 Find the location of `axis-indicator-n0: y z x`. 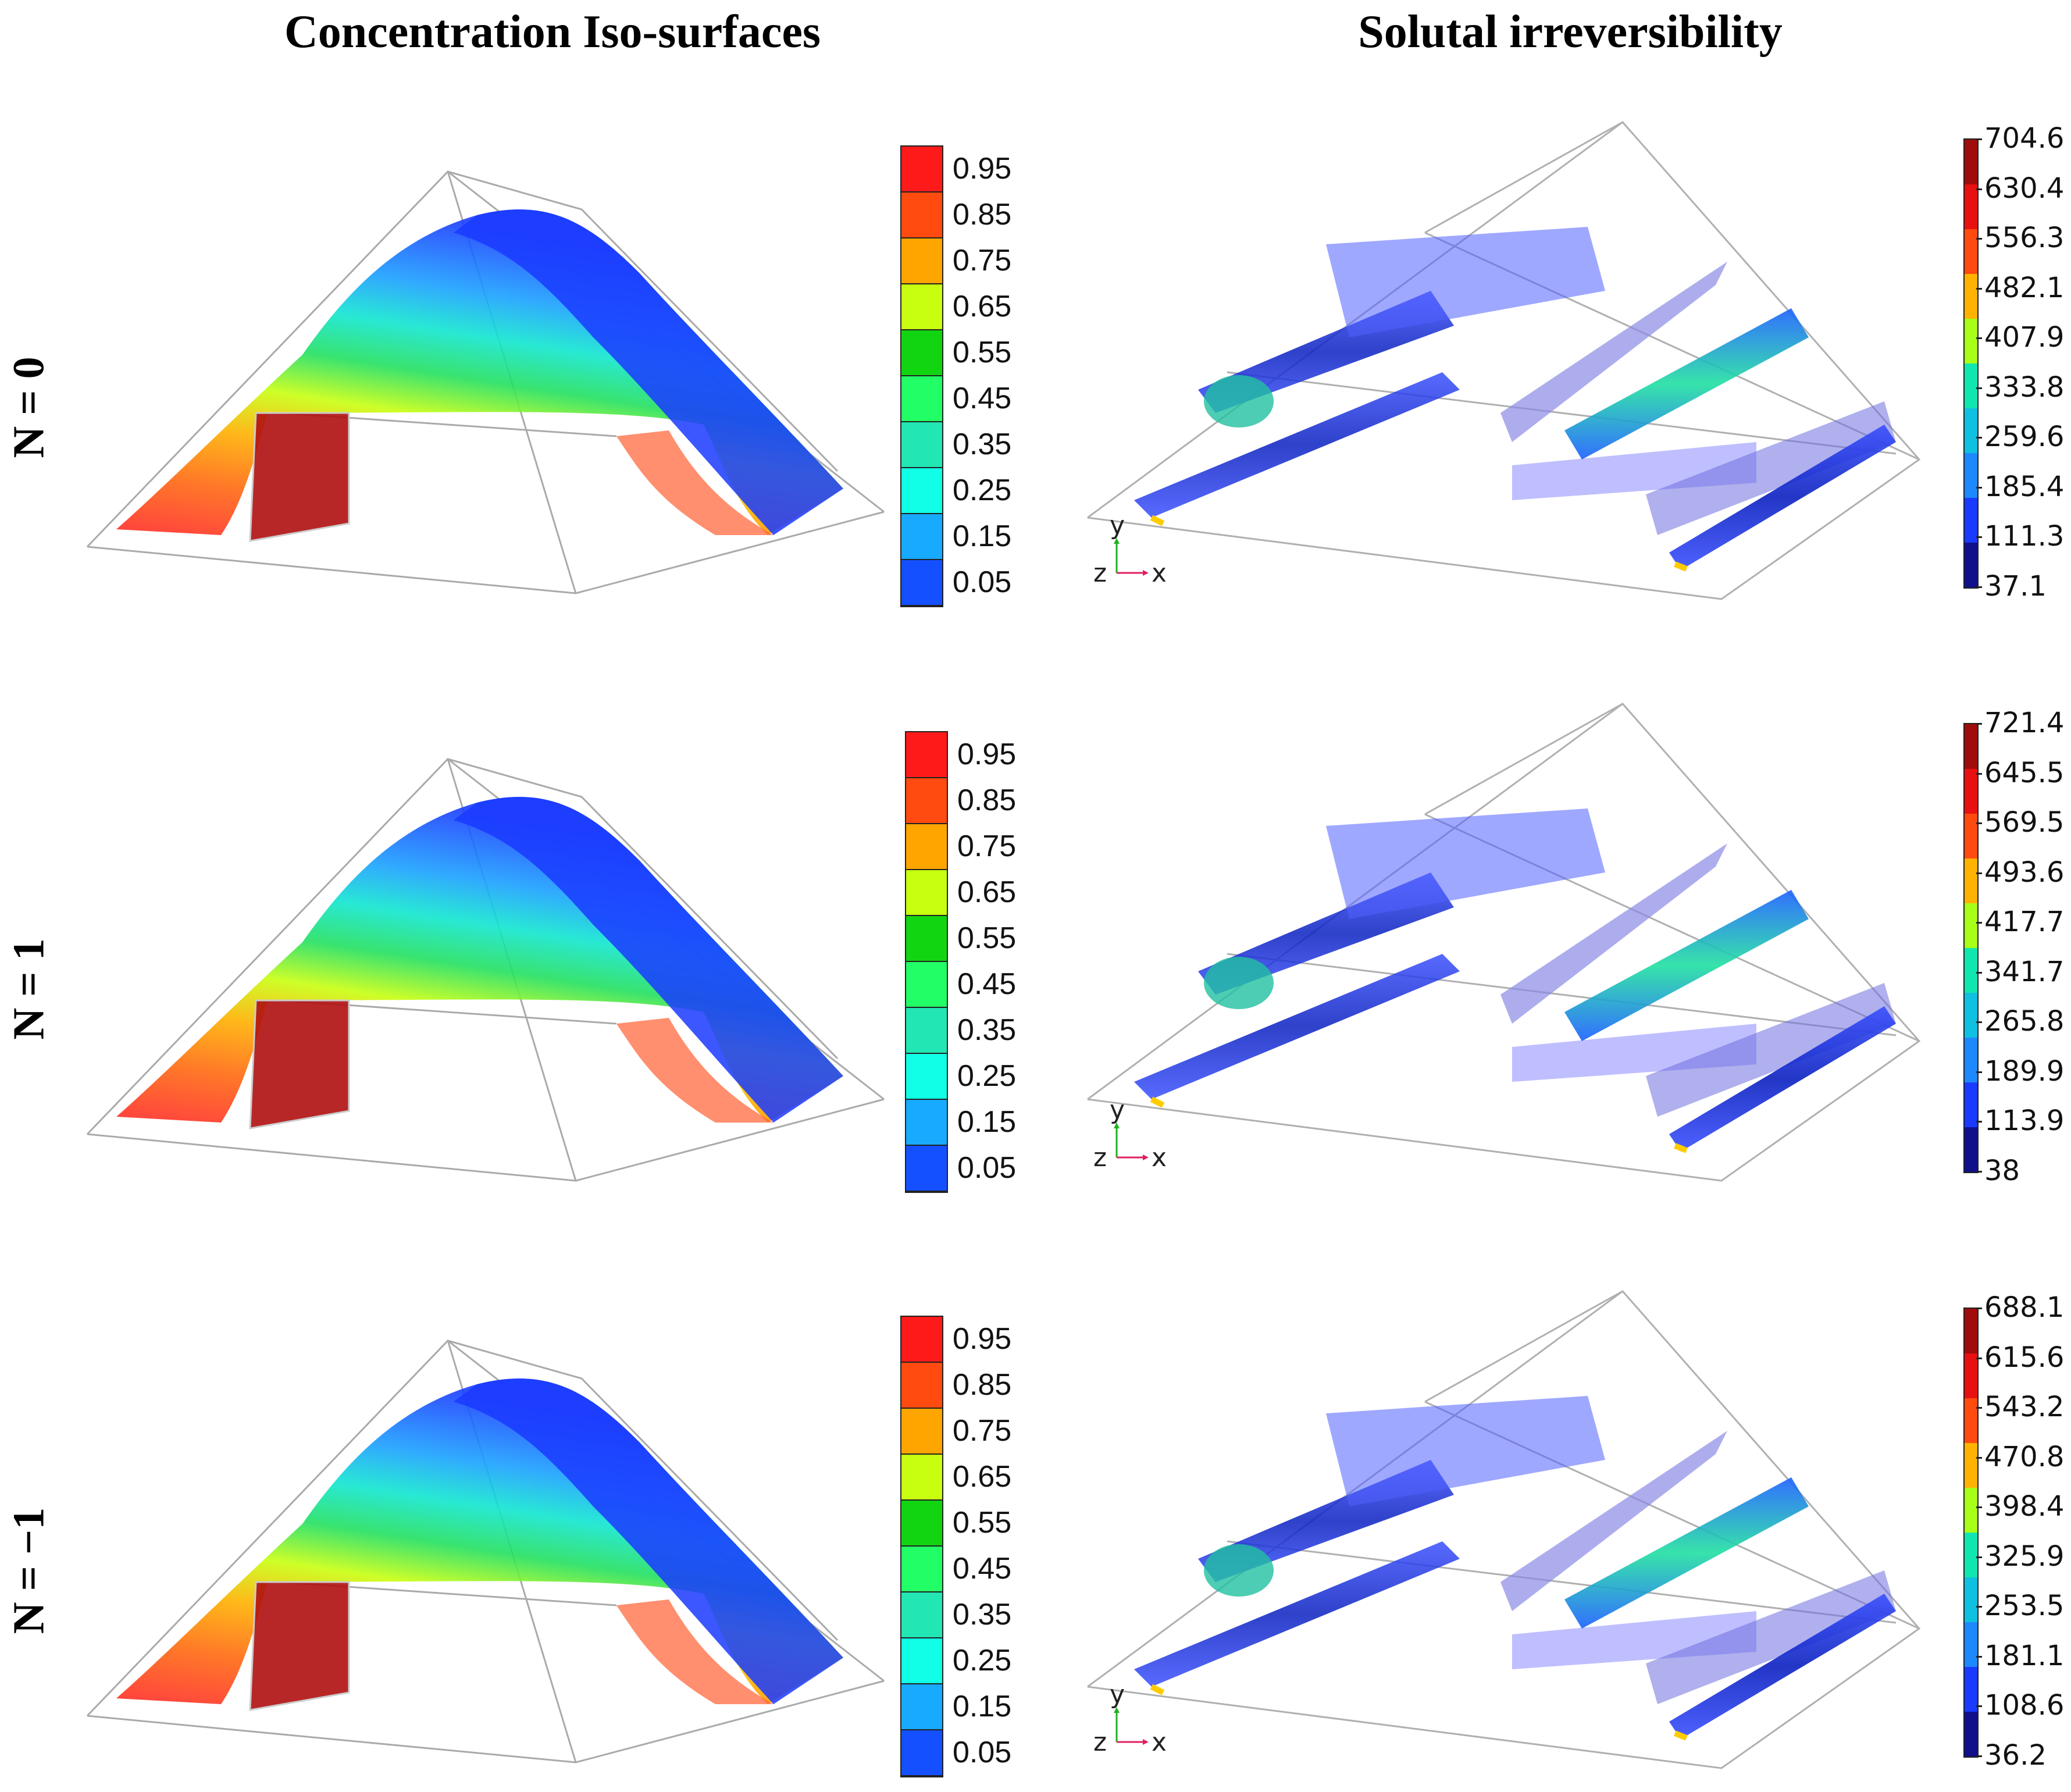

axis-indicator-n0: y z x is located at coordinates (1134, 552).